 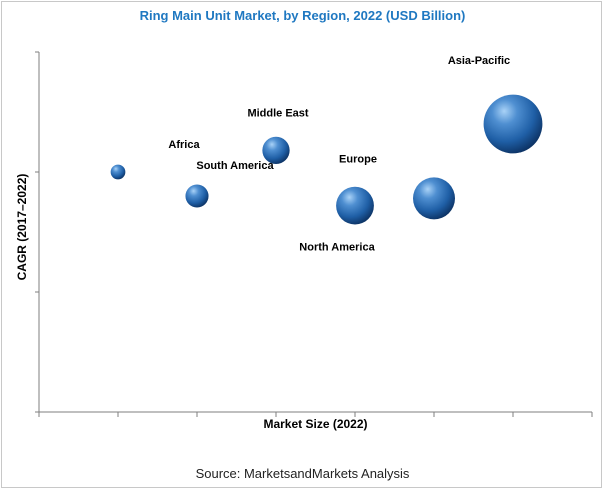 What do you see at coordinates (434, 198) in the screenshot?
I see `bubble-europe` at bounding box center [434, 198].